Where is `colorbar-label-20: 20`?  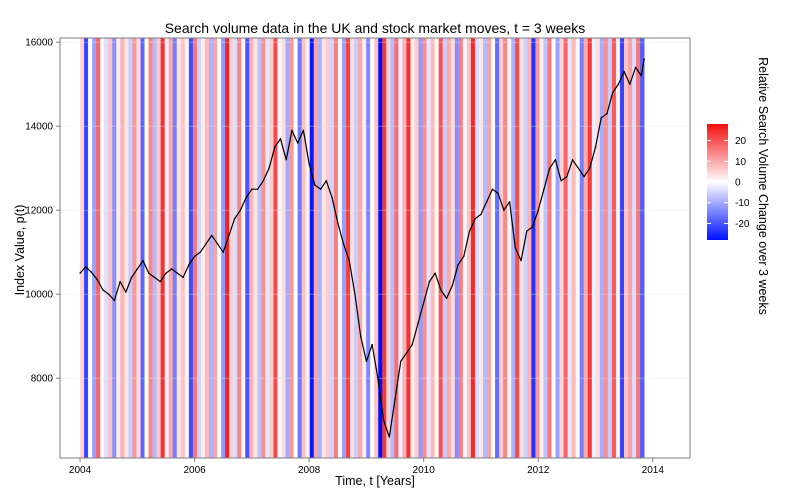 colorbar-label-20: 20 is located at coordinates (741, 141).